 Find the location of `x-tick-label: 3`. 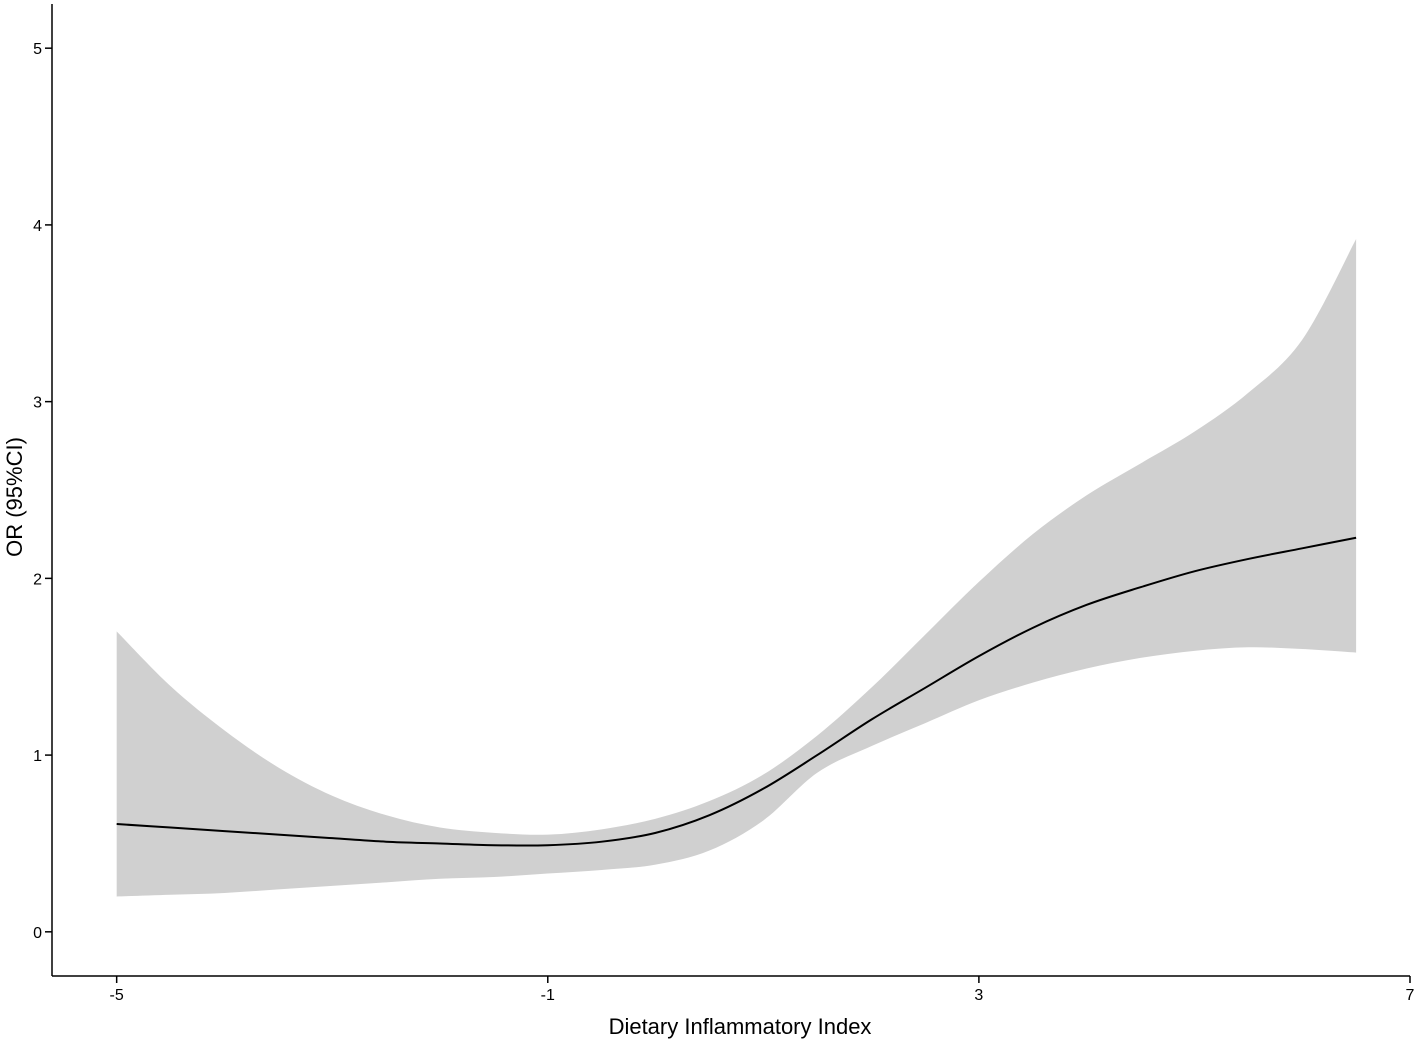

x-tick-label: 3 is located at coordinates (978, 995).